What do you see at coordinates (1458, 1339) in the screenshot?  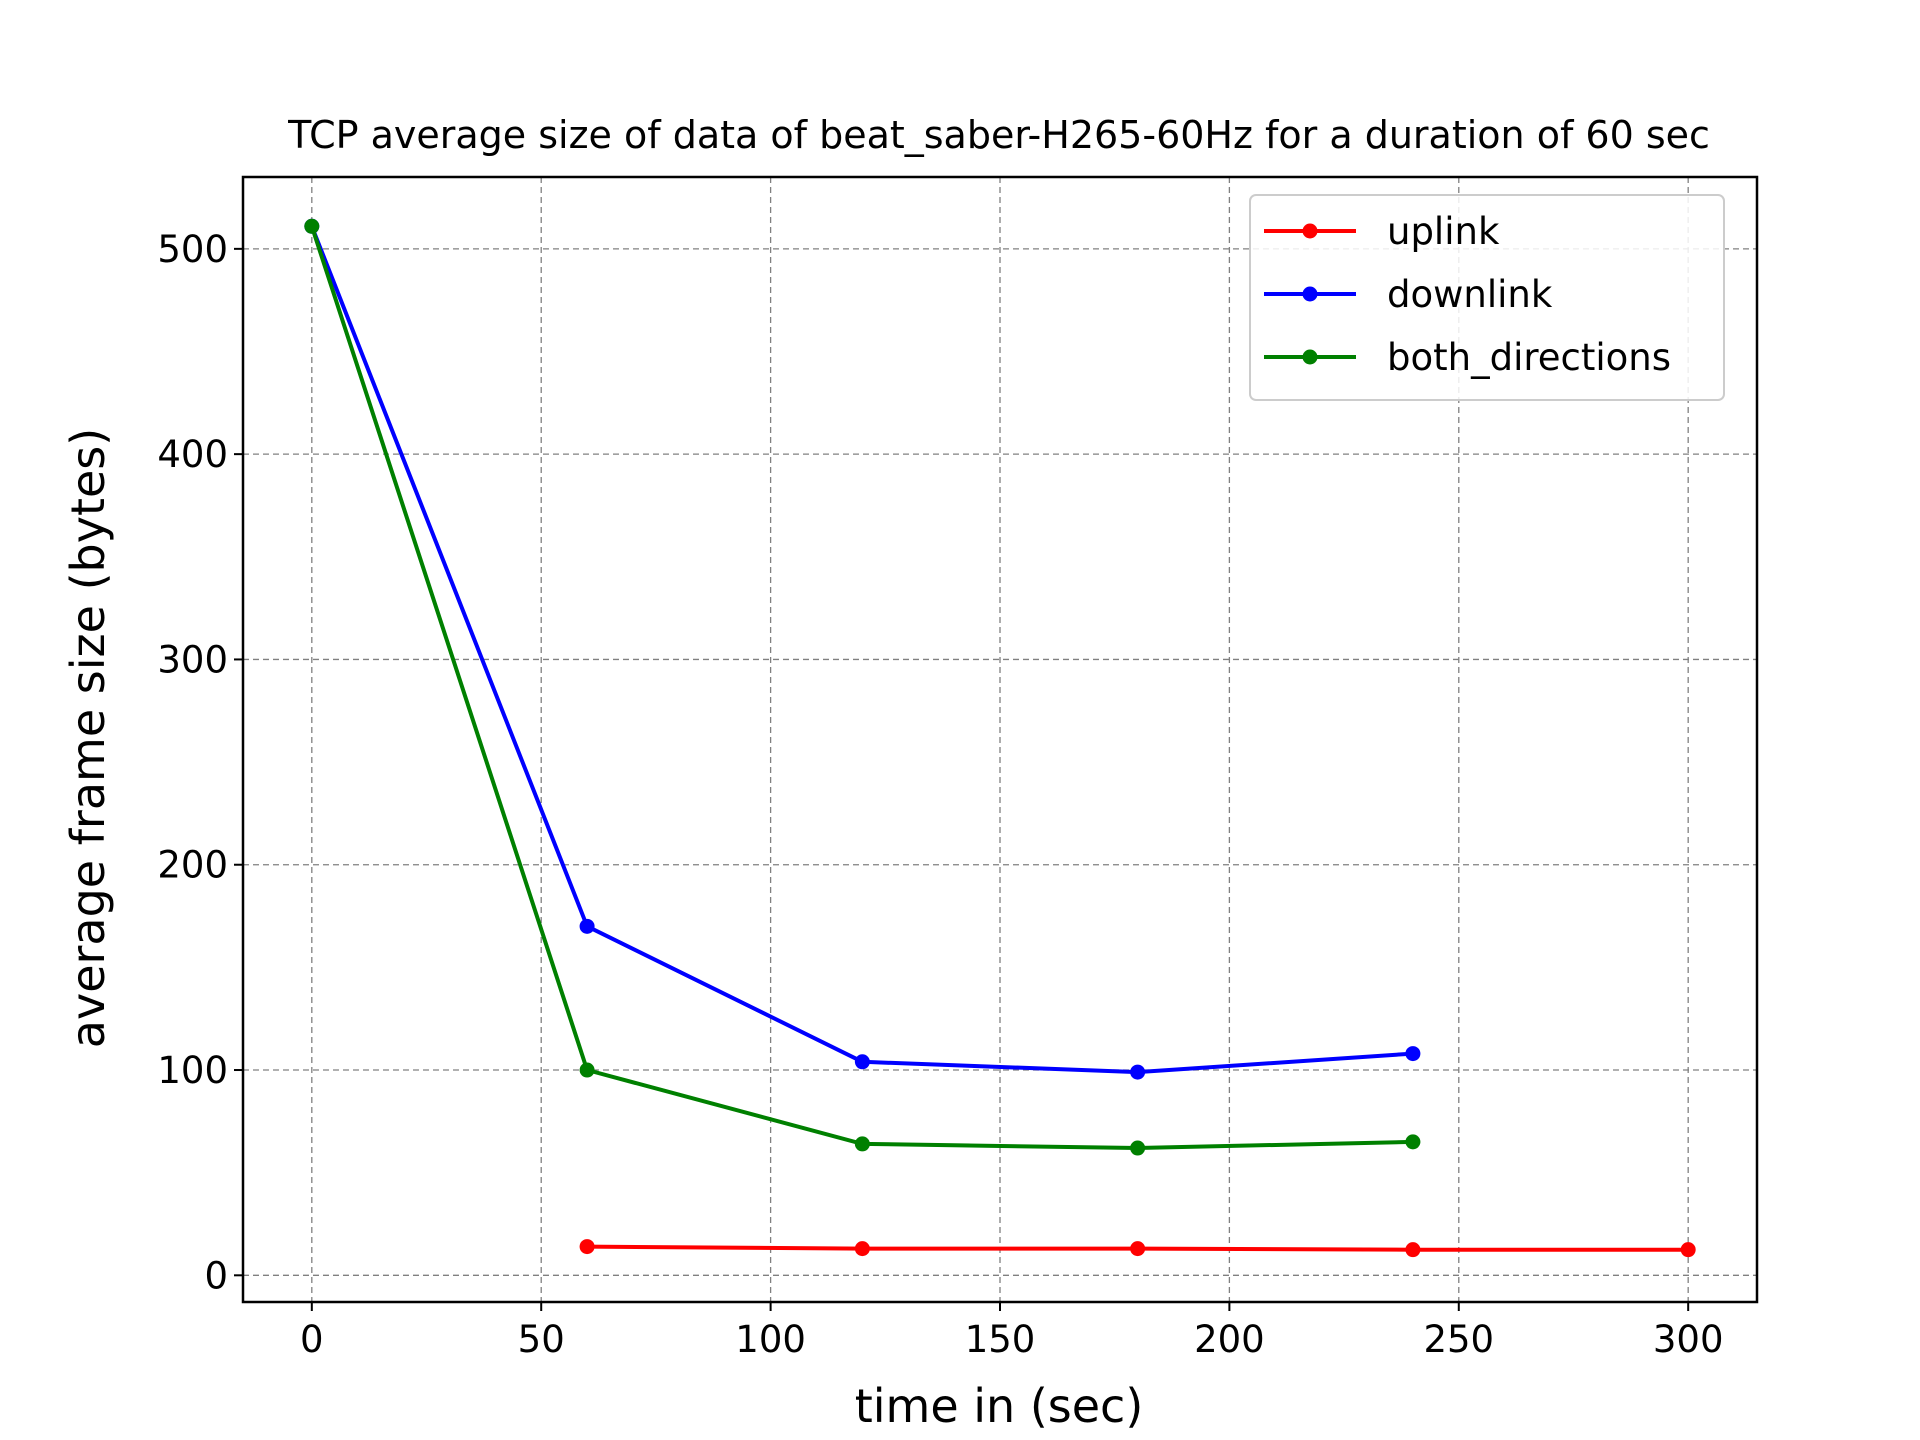 I see `x-tick-label: 250` at bounding box center [1458, 1339].